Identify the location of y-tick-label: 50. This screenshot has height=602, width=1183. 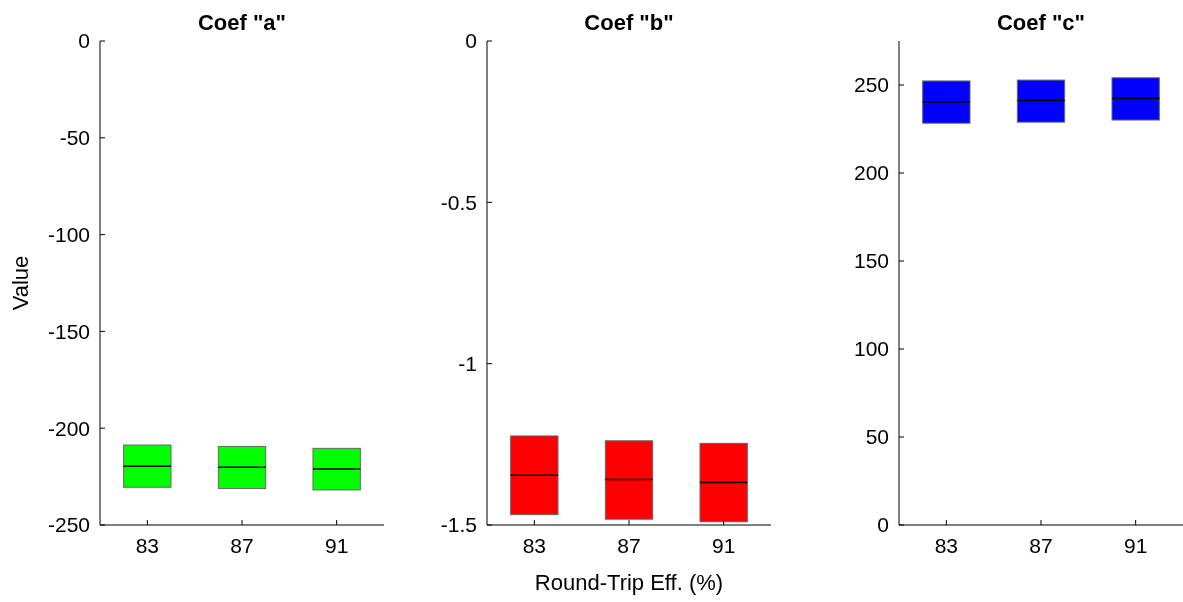
(877, 437).